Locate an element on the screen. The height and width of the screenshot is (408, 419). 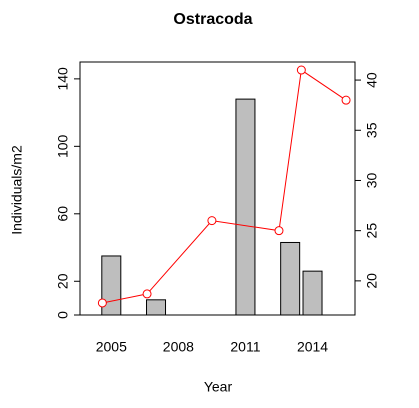
chart-title: Ostracoda is located at coordinates (212, 19).